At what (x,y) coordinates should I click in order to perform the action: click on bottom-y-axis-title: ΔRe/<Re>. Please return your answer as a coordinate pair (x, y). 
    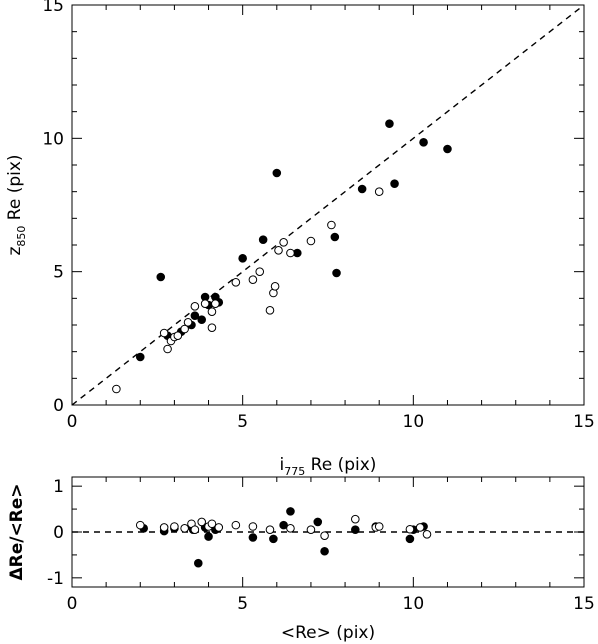
    Looking at the image, I should click on (17, 531).